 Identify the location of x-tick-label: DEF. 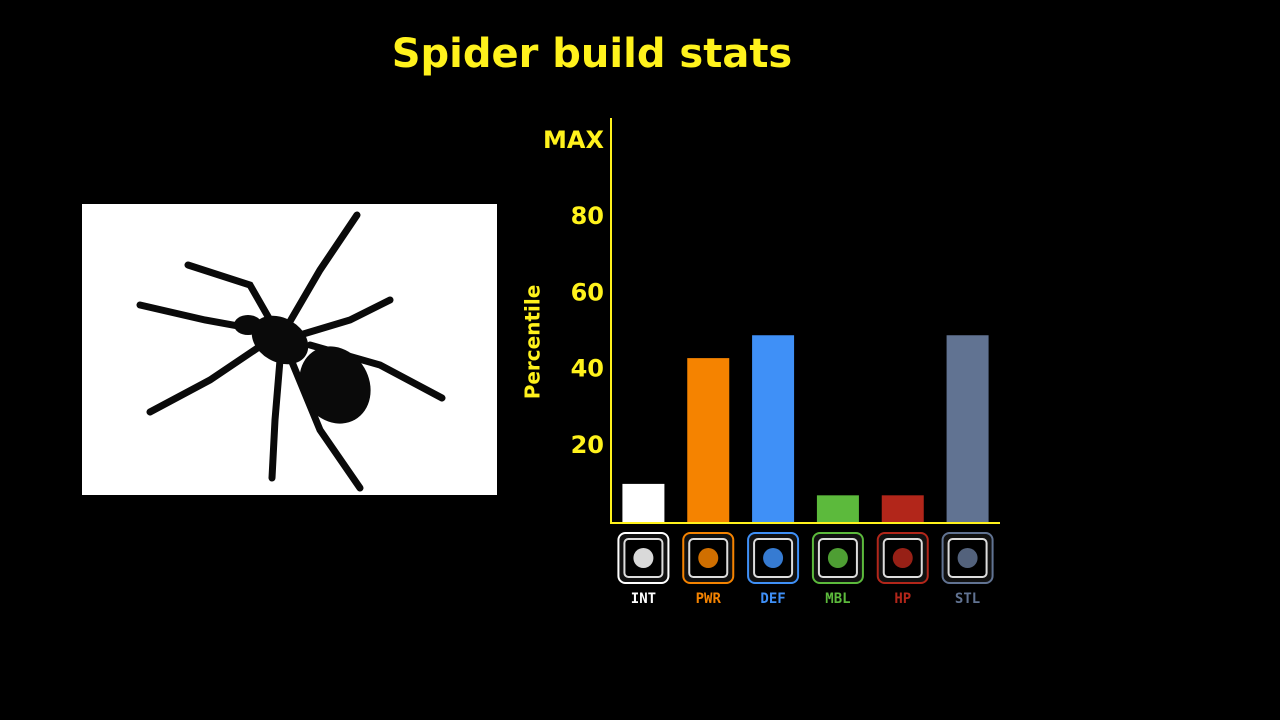
(772, 599).